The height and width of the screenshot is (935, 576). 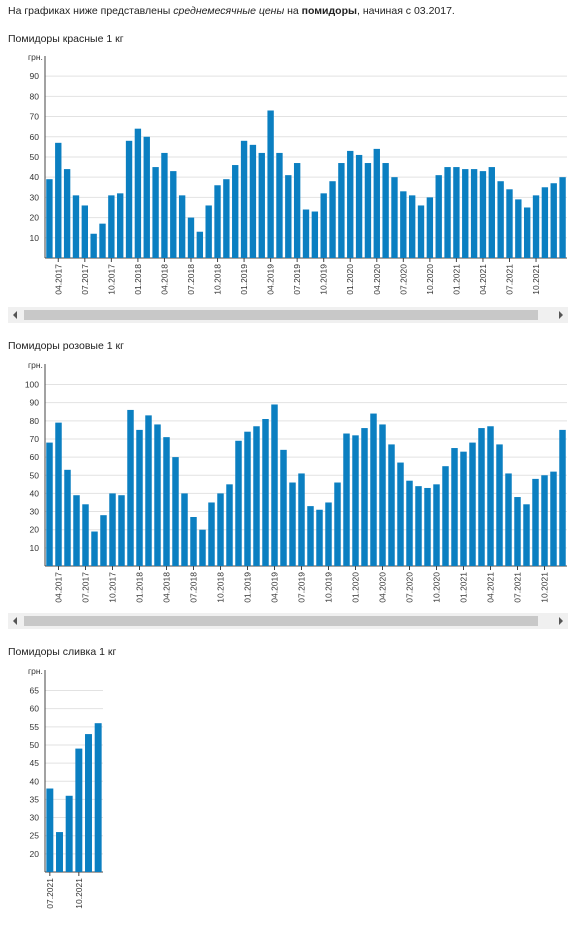 What do you see at coordinates (35, 691) in the screenshot?
I see `y-tick-label: 65` at bounding box center [35, 691].